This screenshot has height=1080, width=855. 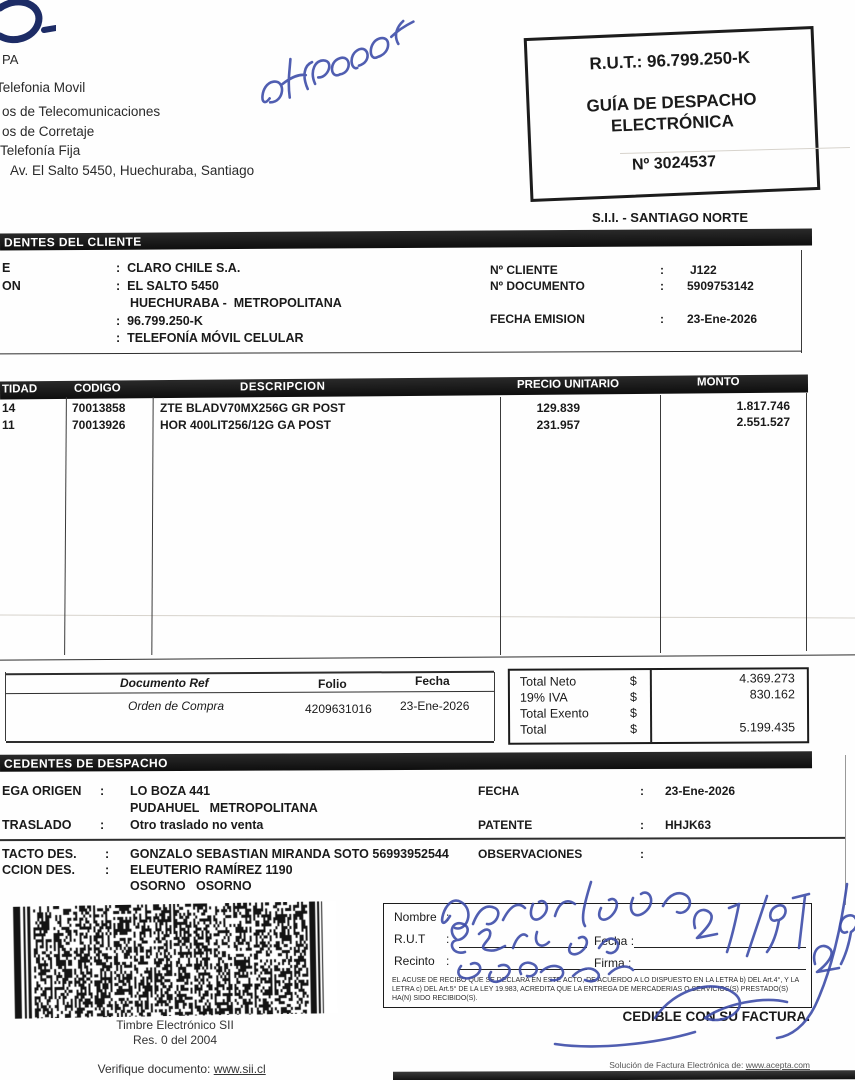 What do you see at coordinates (175, 1025) in the screenshot?
I see `stamp-caption-1: Timbre Electrónico SII` at bounding box center [175, 1025].